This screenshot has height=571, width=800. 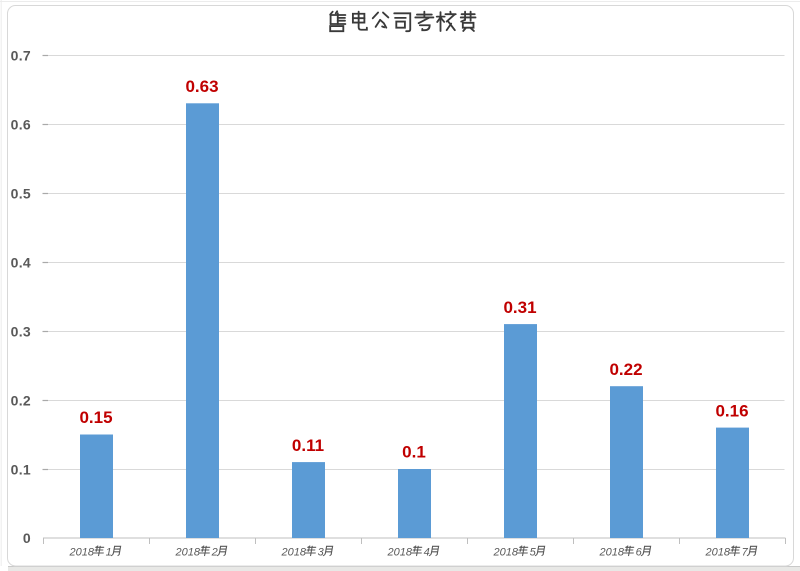 What do you see at coordinates (21, 263) in the screenshot?
I see `svg-text: 0.4` at bounding box center [21, 263].